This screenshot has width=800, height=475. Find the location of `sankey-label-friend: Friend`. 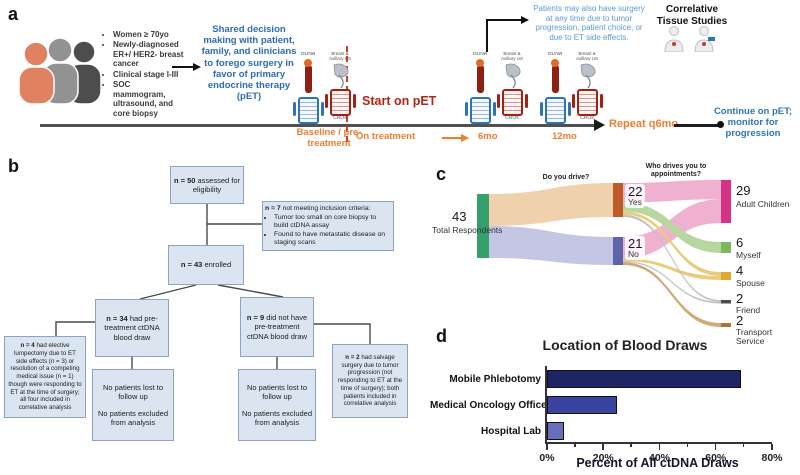

sankey-label-friend: Friend is located at coordinates (748, 310).